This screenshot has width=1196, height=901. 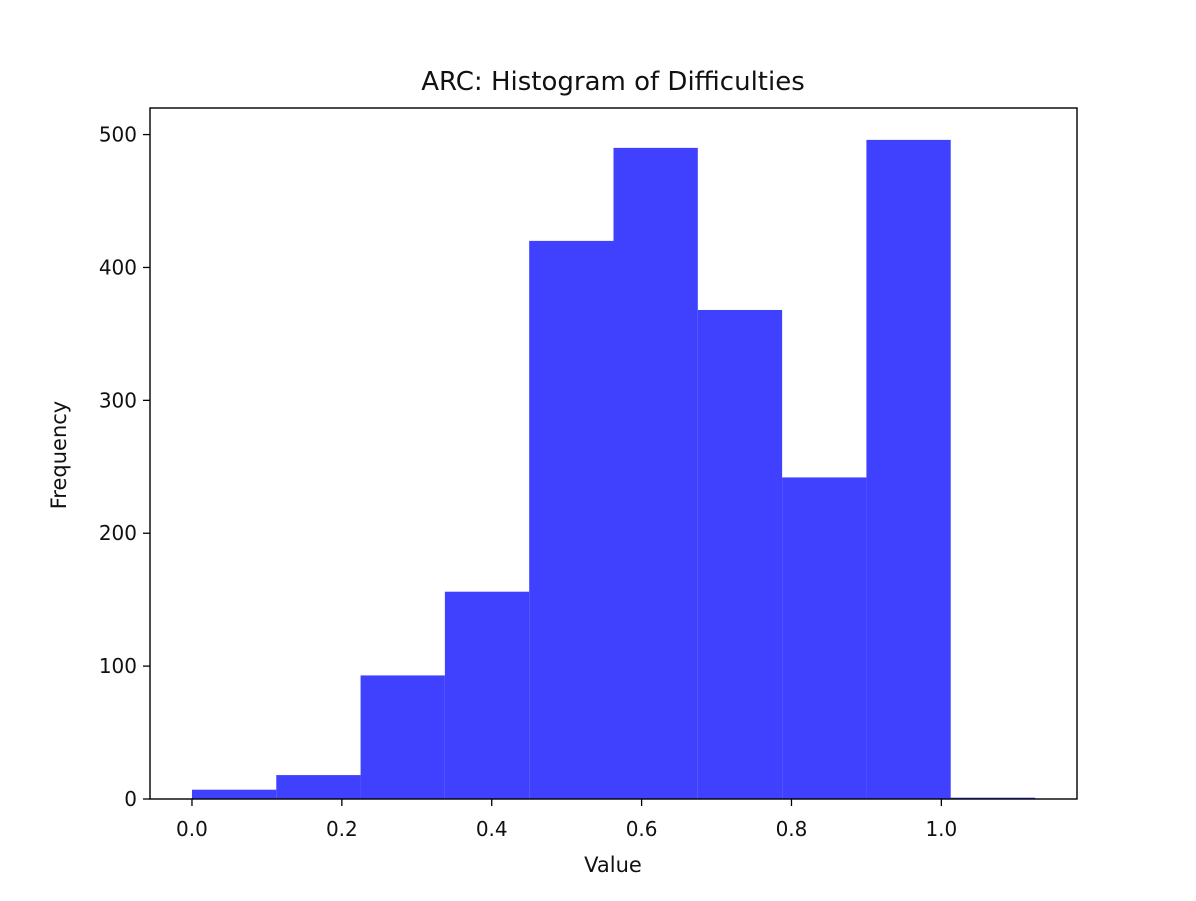 I want to click on x-tick-label-4: 0.8, so click(x=792, y=829).